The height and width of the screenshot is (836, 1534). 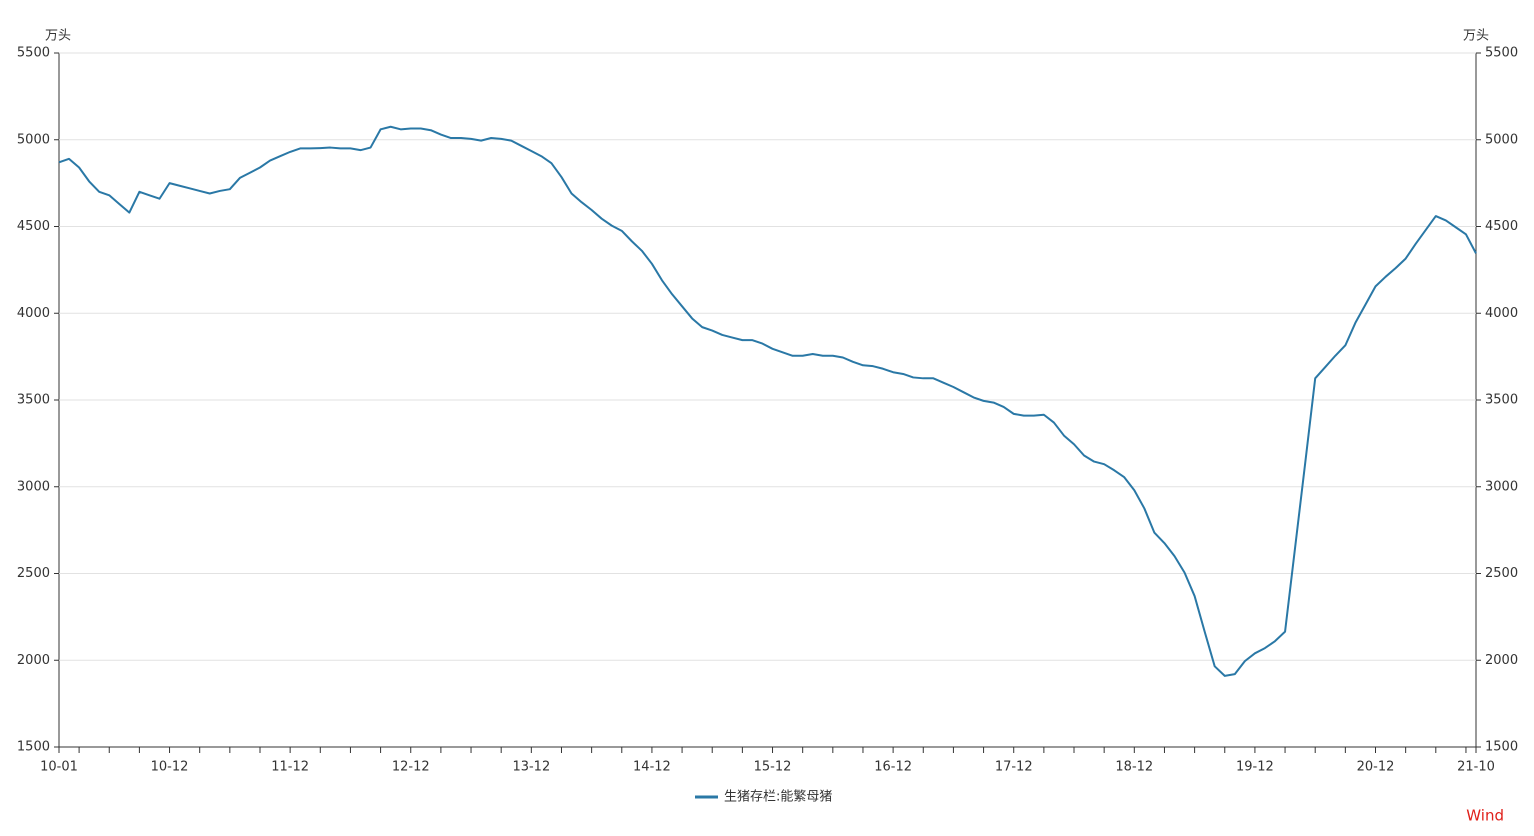 What do you see at coordinates (33, 747) in the screenshot?
I see `y-tick-label: 1500` at bounding box center [33, 747].